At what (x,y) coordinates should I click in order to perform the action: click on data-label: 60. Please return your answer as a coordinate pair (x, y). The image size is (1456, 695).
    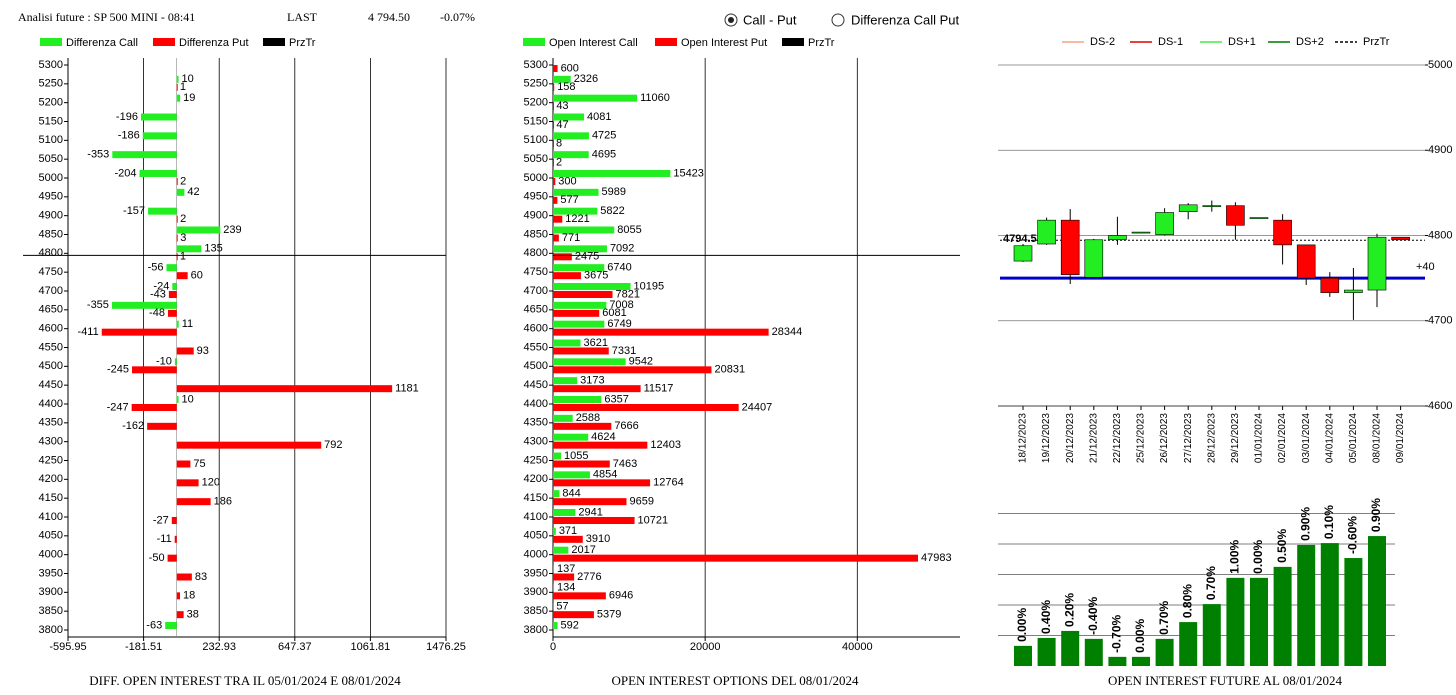
    Looking at the image, I should click on (197, 276).